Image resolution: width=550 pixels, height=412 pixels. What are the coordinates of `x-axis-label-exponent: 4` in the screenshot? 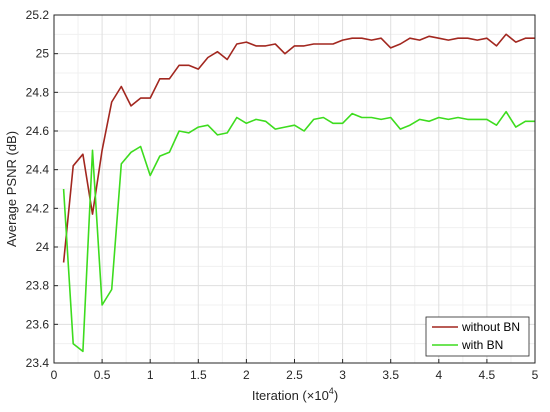 It's located at (331, 391).